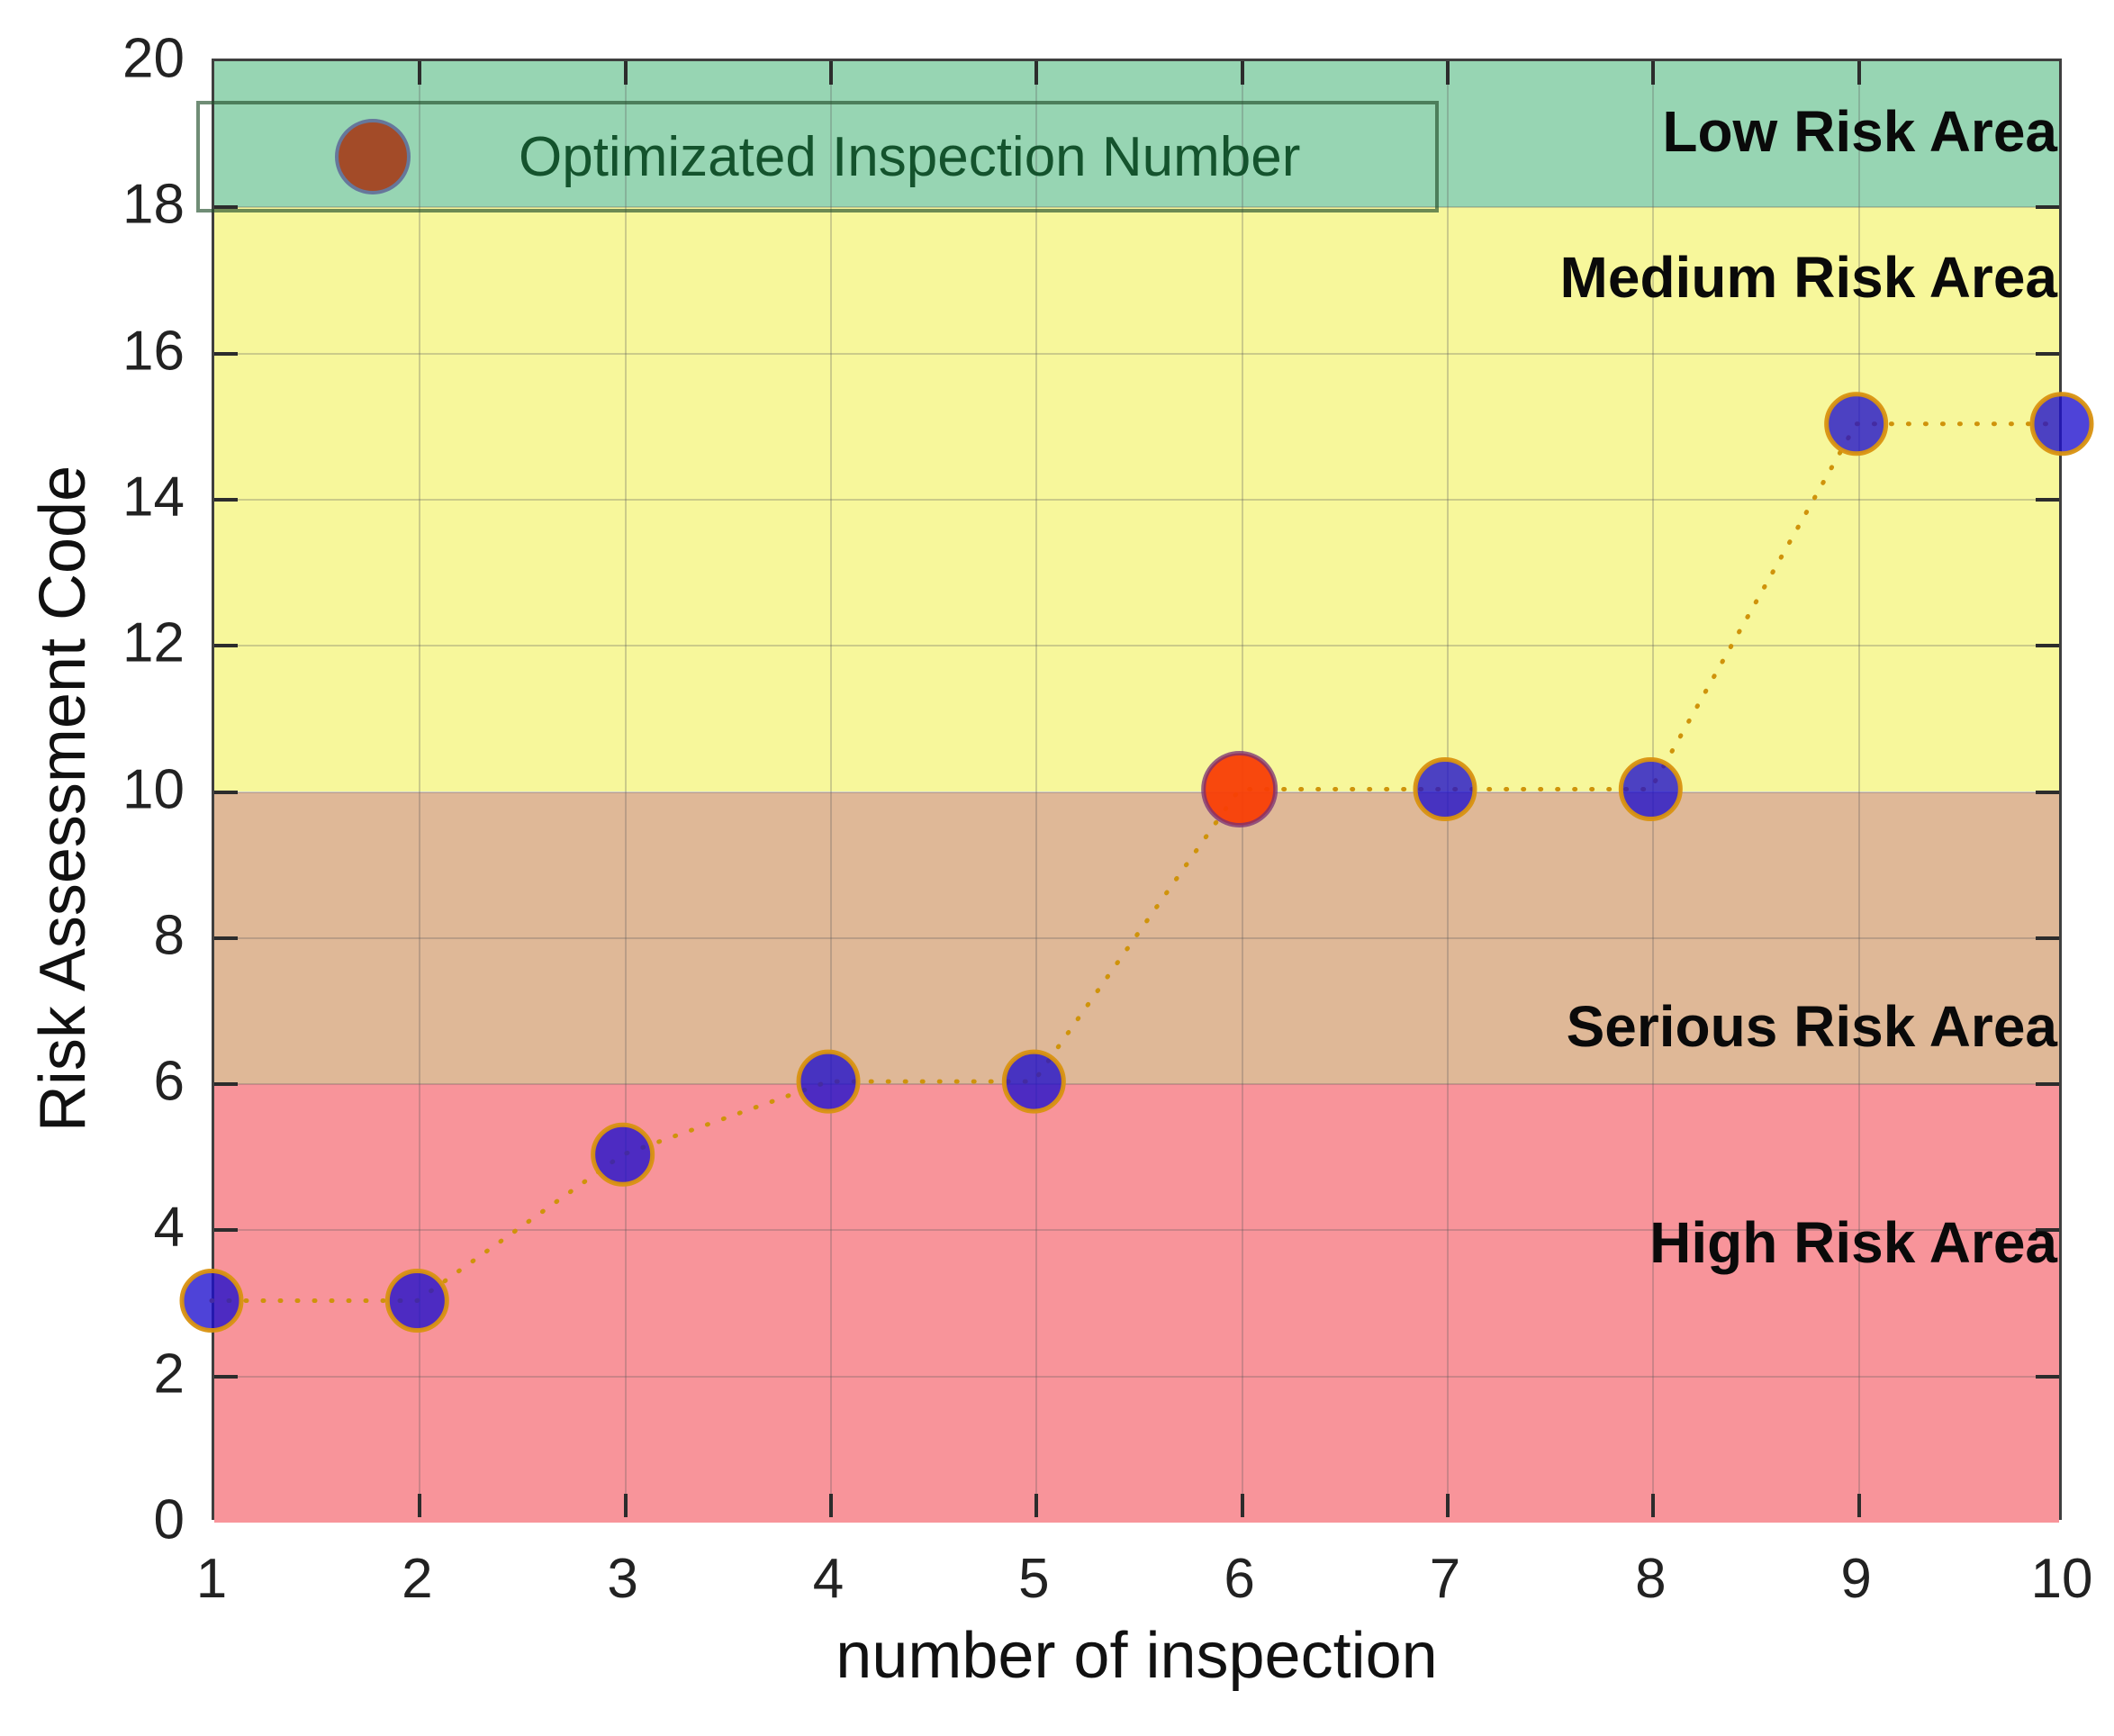  Describe the element at coordinates (1239, 789) in the screenshot. I see `optimized-inspection-point` at that location.